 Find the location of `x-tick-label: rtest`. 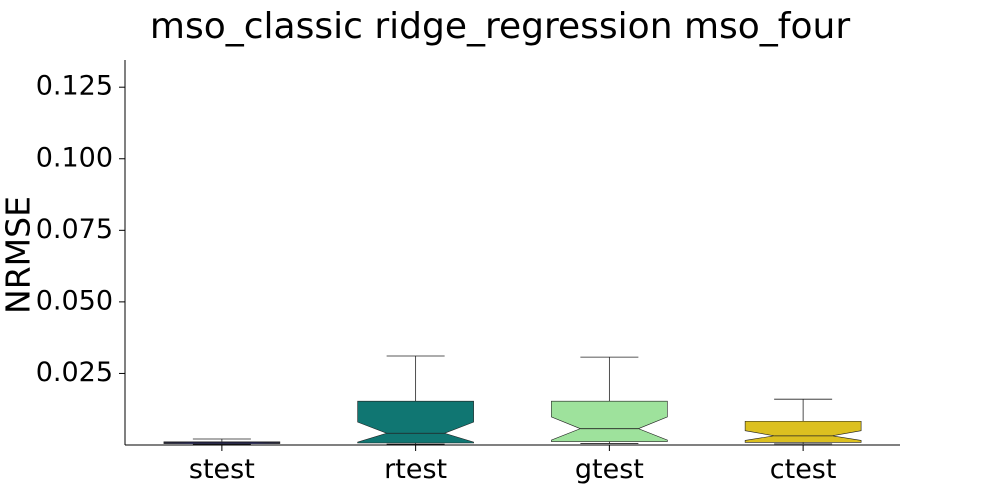

x-tick-label: rtest is located at coordinates (415, 469).